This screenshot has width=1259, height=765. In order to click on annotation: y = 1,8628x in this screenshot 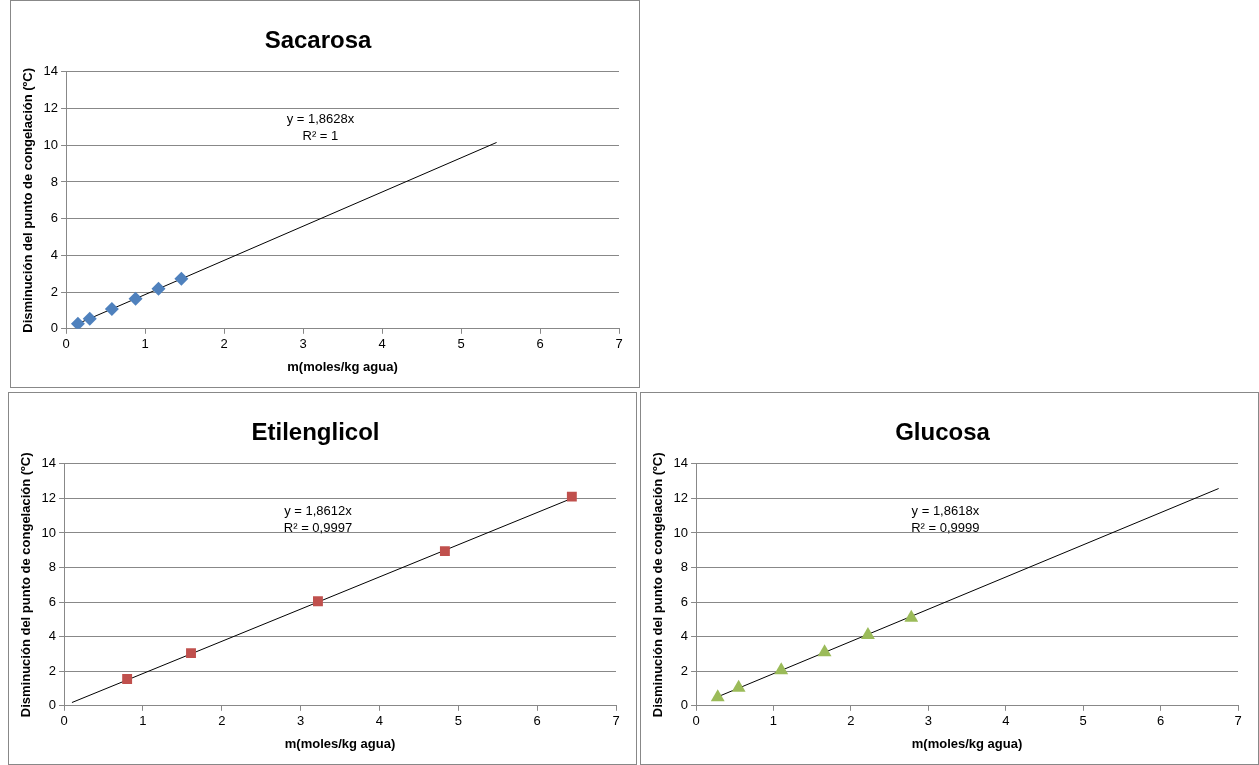, I will do `click(320, 119)`.